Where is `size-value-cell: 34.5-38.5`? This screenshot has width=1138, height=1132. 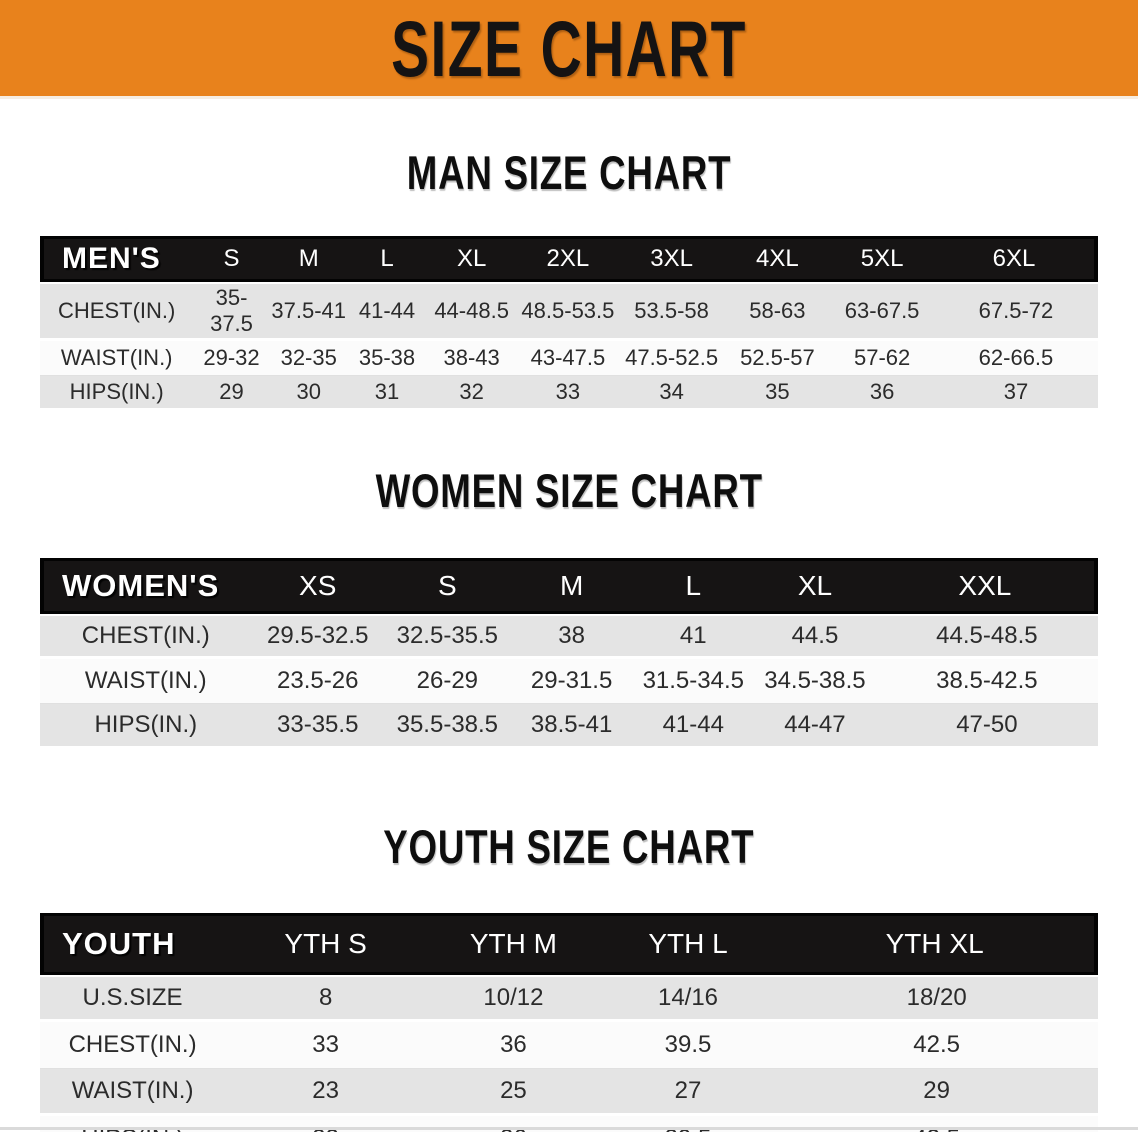
size-value-cell: 34.5-38.5 is located at coordinates (815, 681).